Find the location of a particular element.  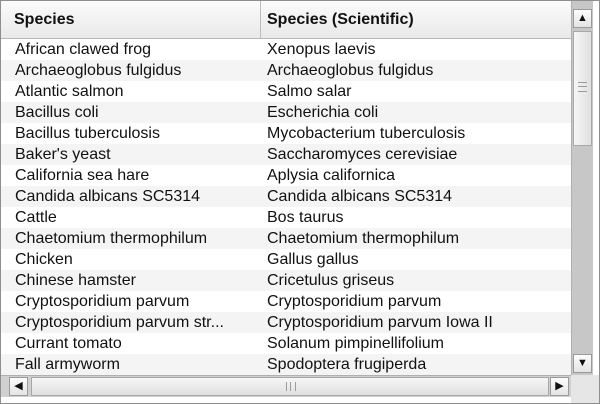

cell-species: African clawed frog is located at coordinates (83, 49).